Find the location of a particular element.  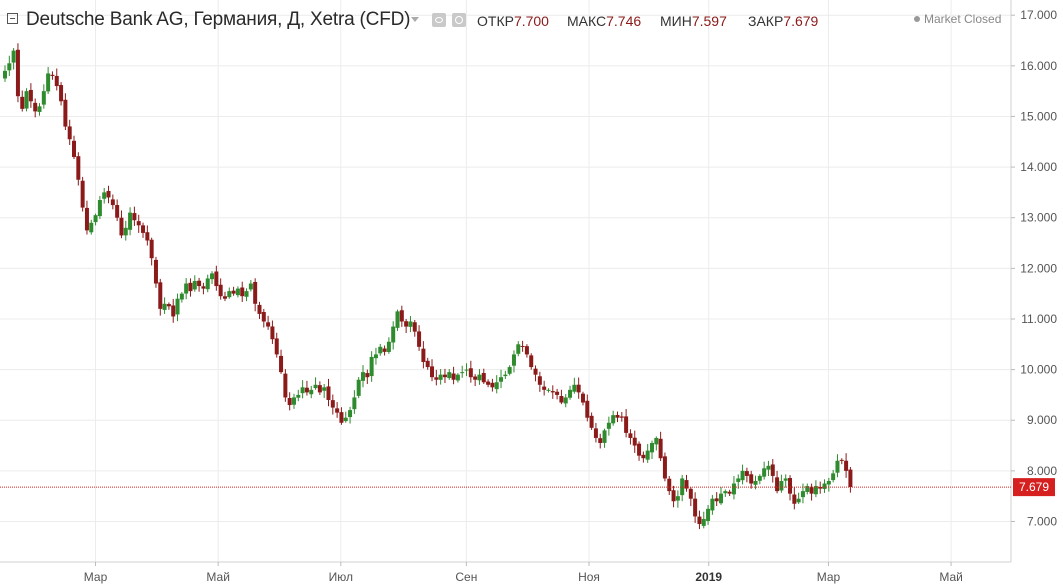

symbol-dropdown-caret-icon is located at coordinates (415, 19).